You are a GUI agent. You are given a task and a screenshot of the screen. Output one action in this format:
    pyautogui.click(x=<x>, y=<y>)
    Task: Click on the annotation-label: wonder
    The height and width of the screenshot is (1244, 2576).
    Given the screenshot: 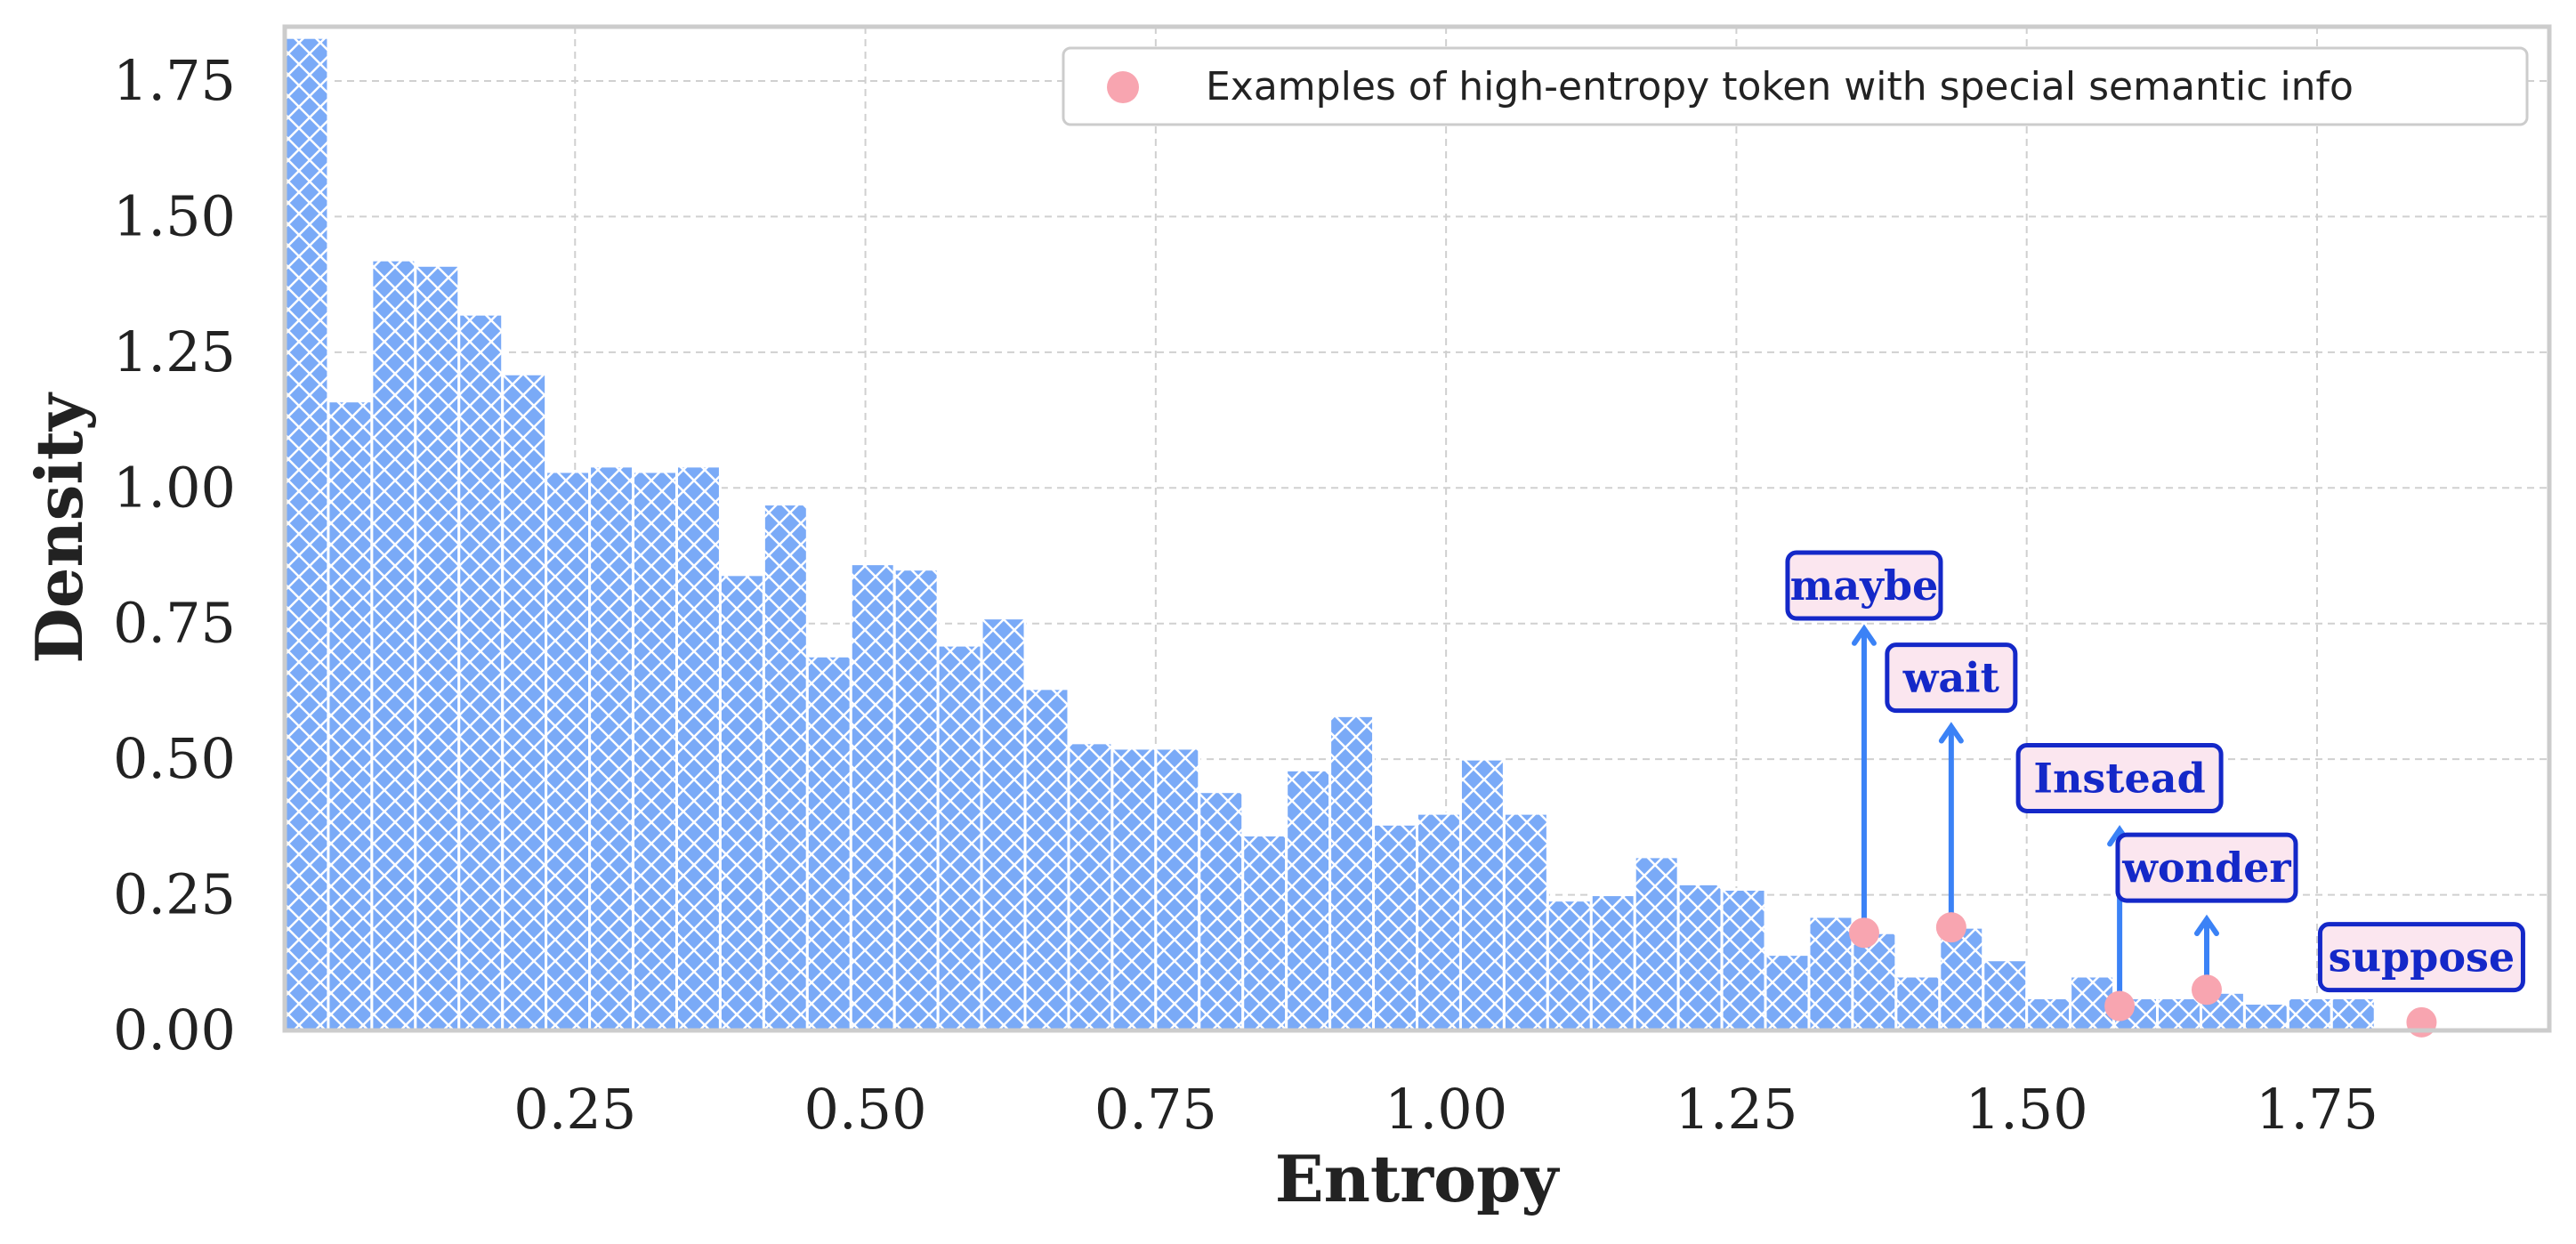 What is the action you would take?
    pyautogui.click(x=2206, y=868)
    